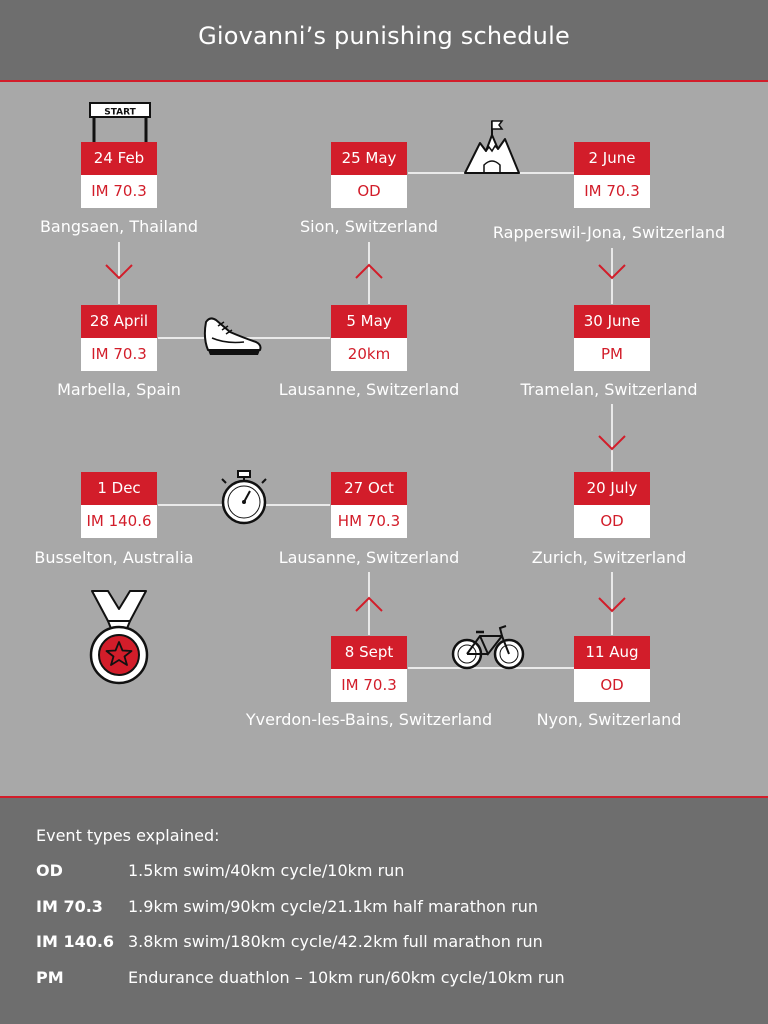  Describe the element at coordinates (369, 521) in the screenshot. I see `event-type: HM 70.3` at that location.